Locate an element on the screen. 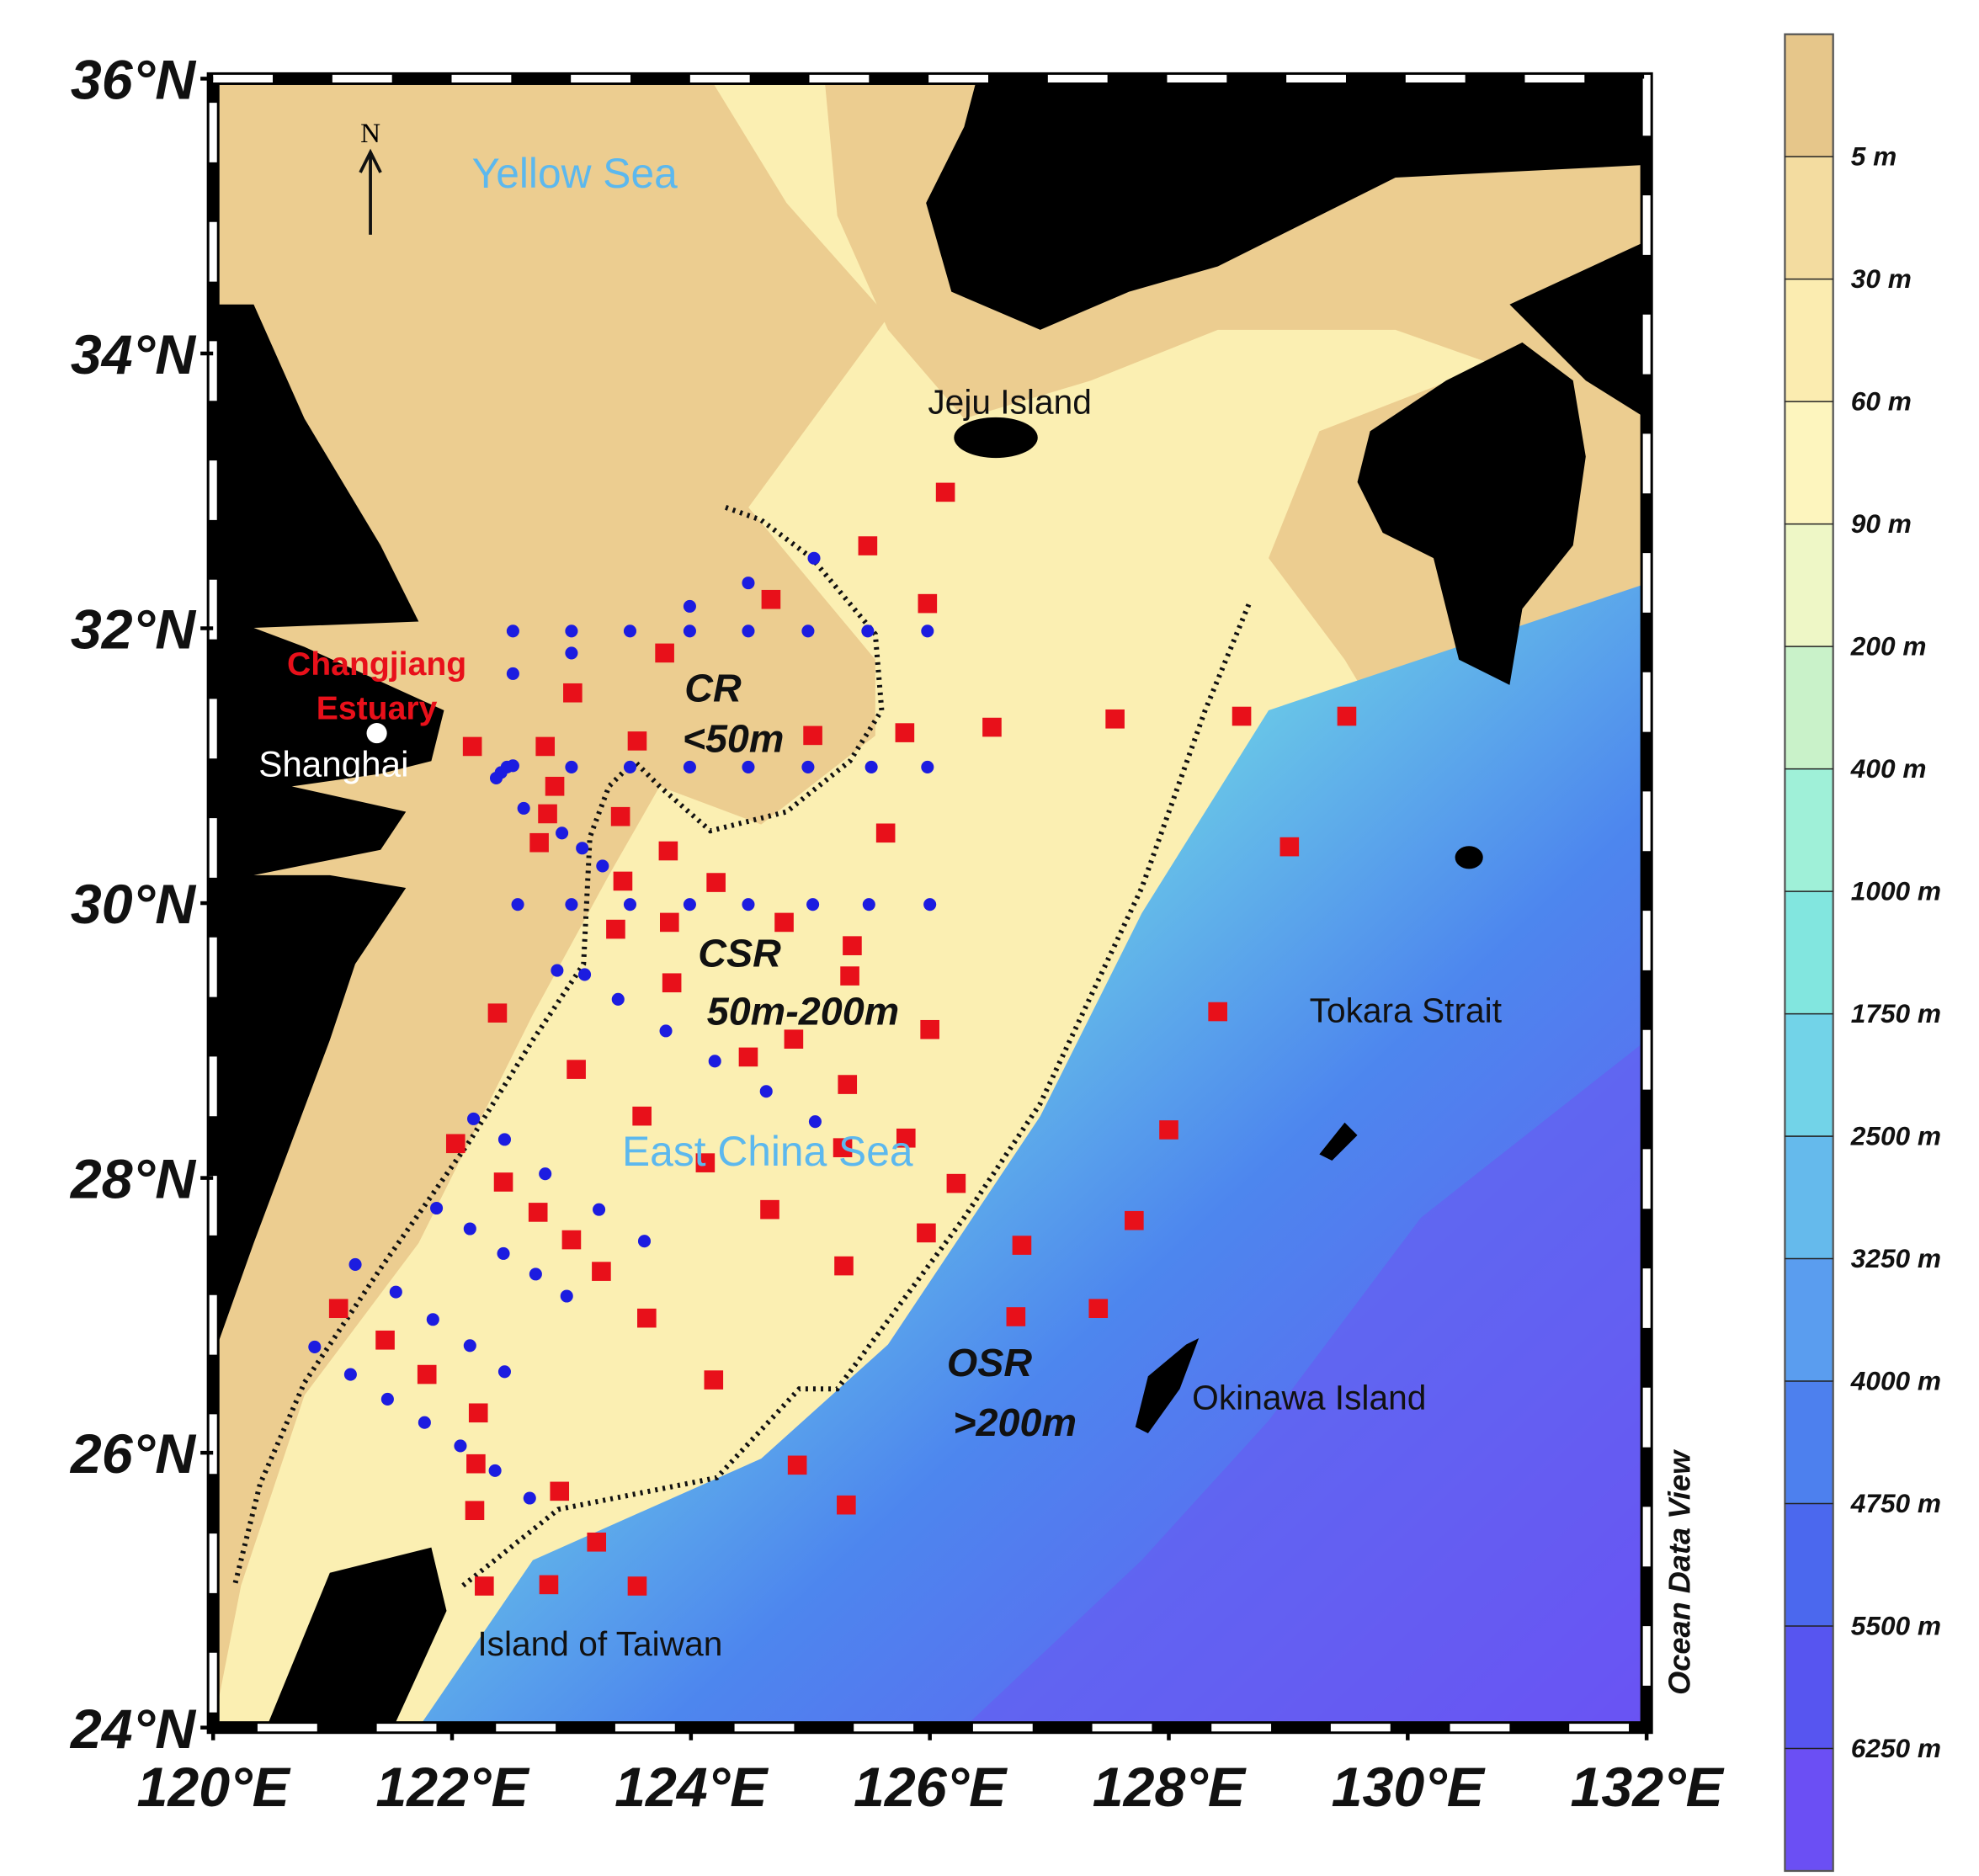 The height and width of the screenshot is (1876, 1979). y-tick-label: 28°N is located at coordinates (133, 1180).